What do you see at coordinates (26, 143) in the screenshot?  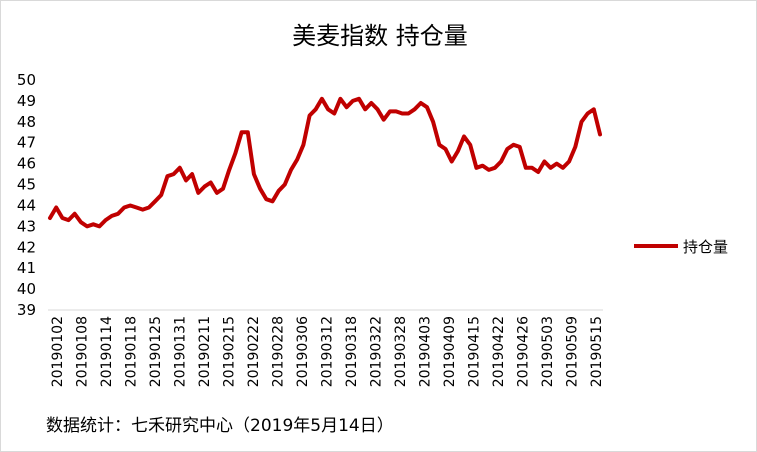 I see `y-tick-label: 47` at bounding box center [26, 143].